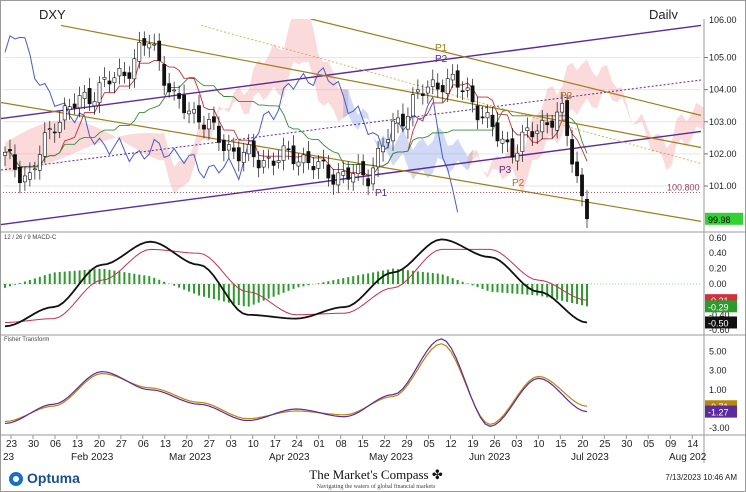 This screenshot has width=746, height=492. What do you see at coordinates (166, 444) in the screenshot?
I see `x-axis-day-label: 13` at bounding box center [166, 444].